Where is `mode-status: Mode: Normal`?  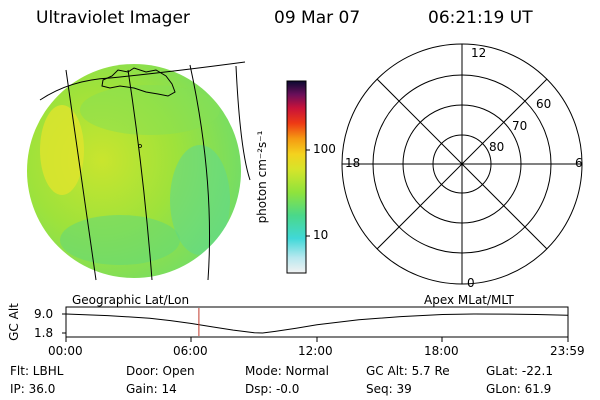 mode-status: Mode: Normal is located at coordinates (287, 371).